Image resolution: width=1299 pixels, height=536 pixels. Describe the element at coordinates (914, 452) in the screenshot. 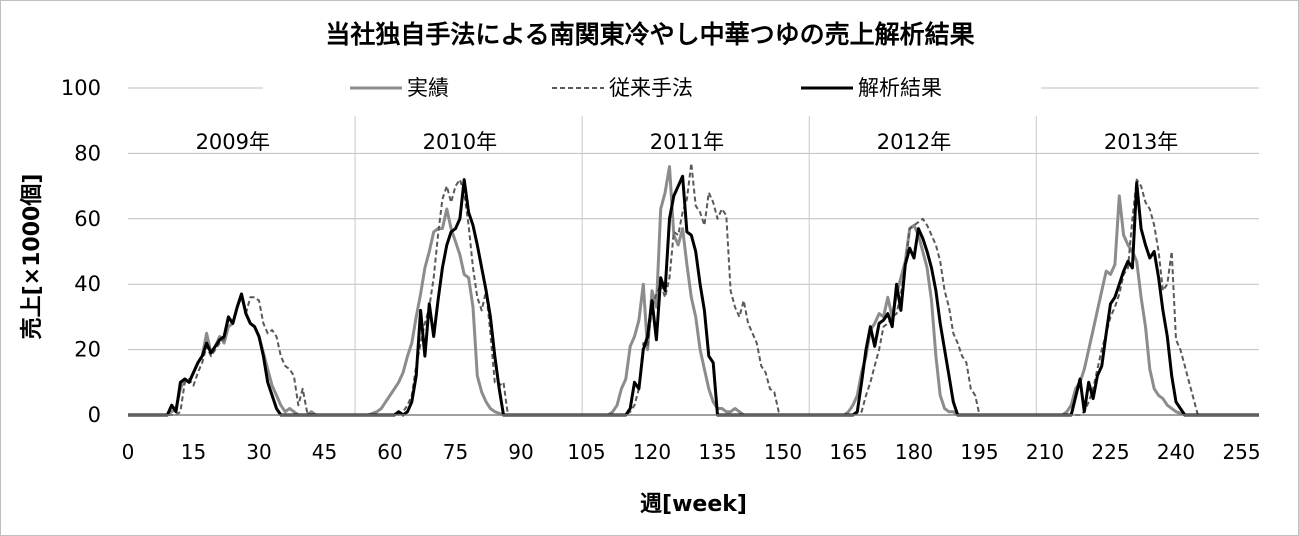

I see `x-tick-180: 180` at that location.